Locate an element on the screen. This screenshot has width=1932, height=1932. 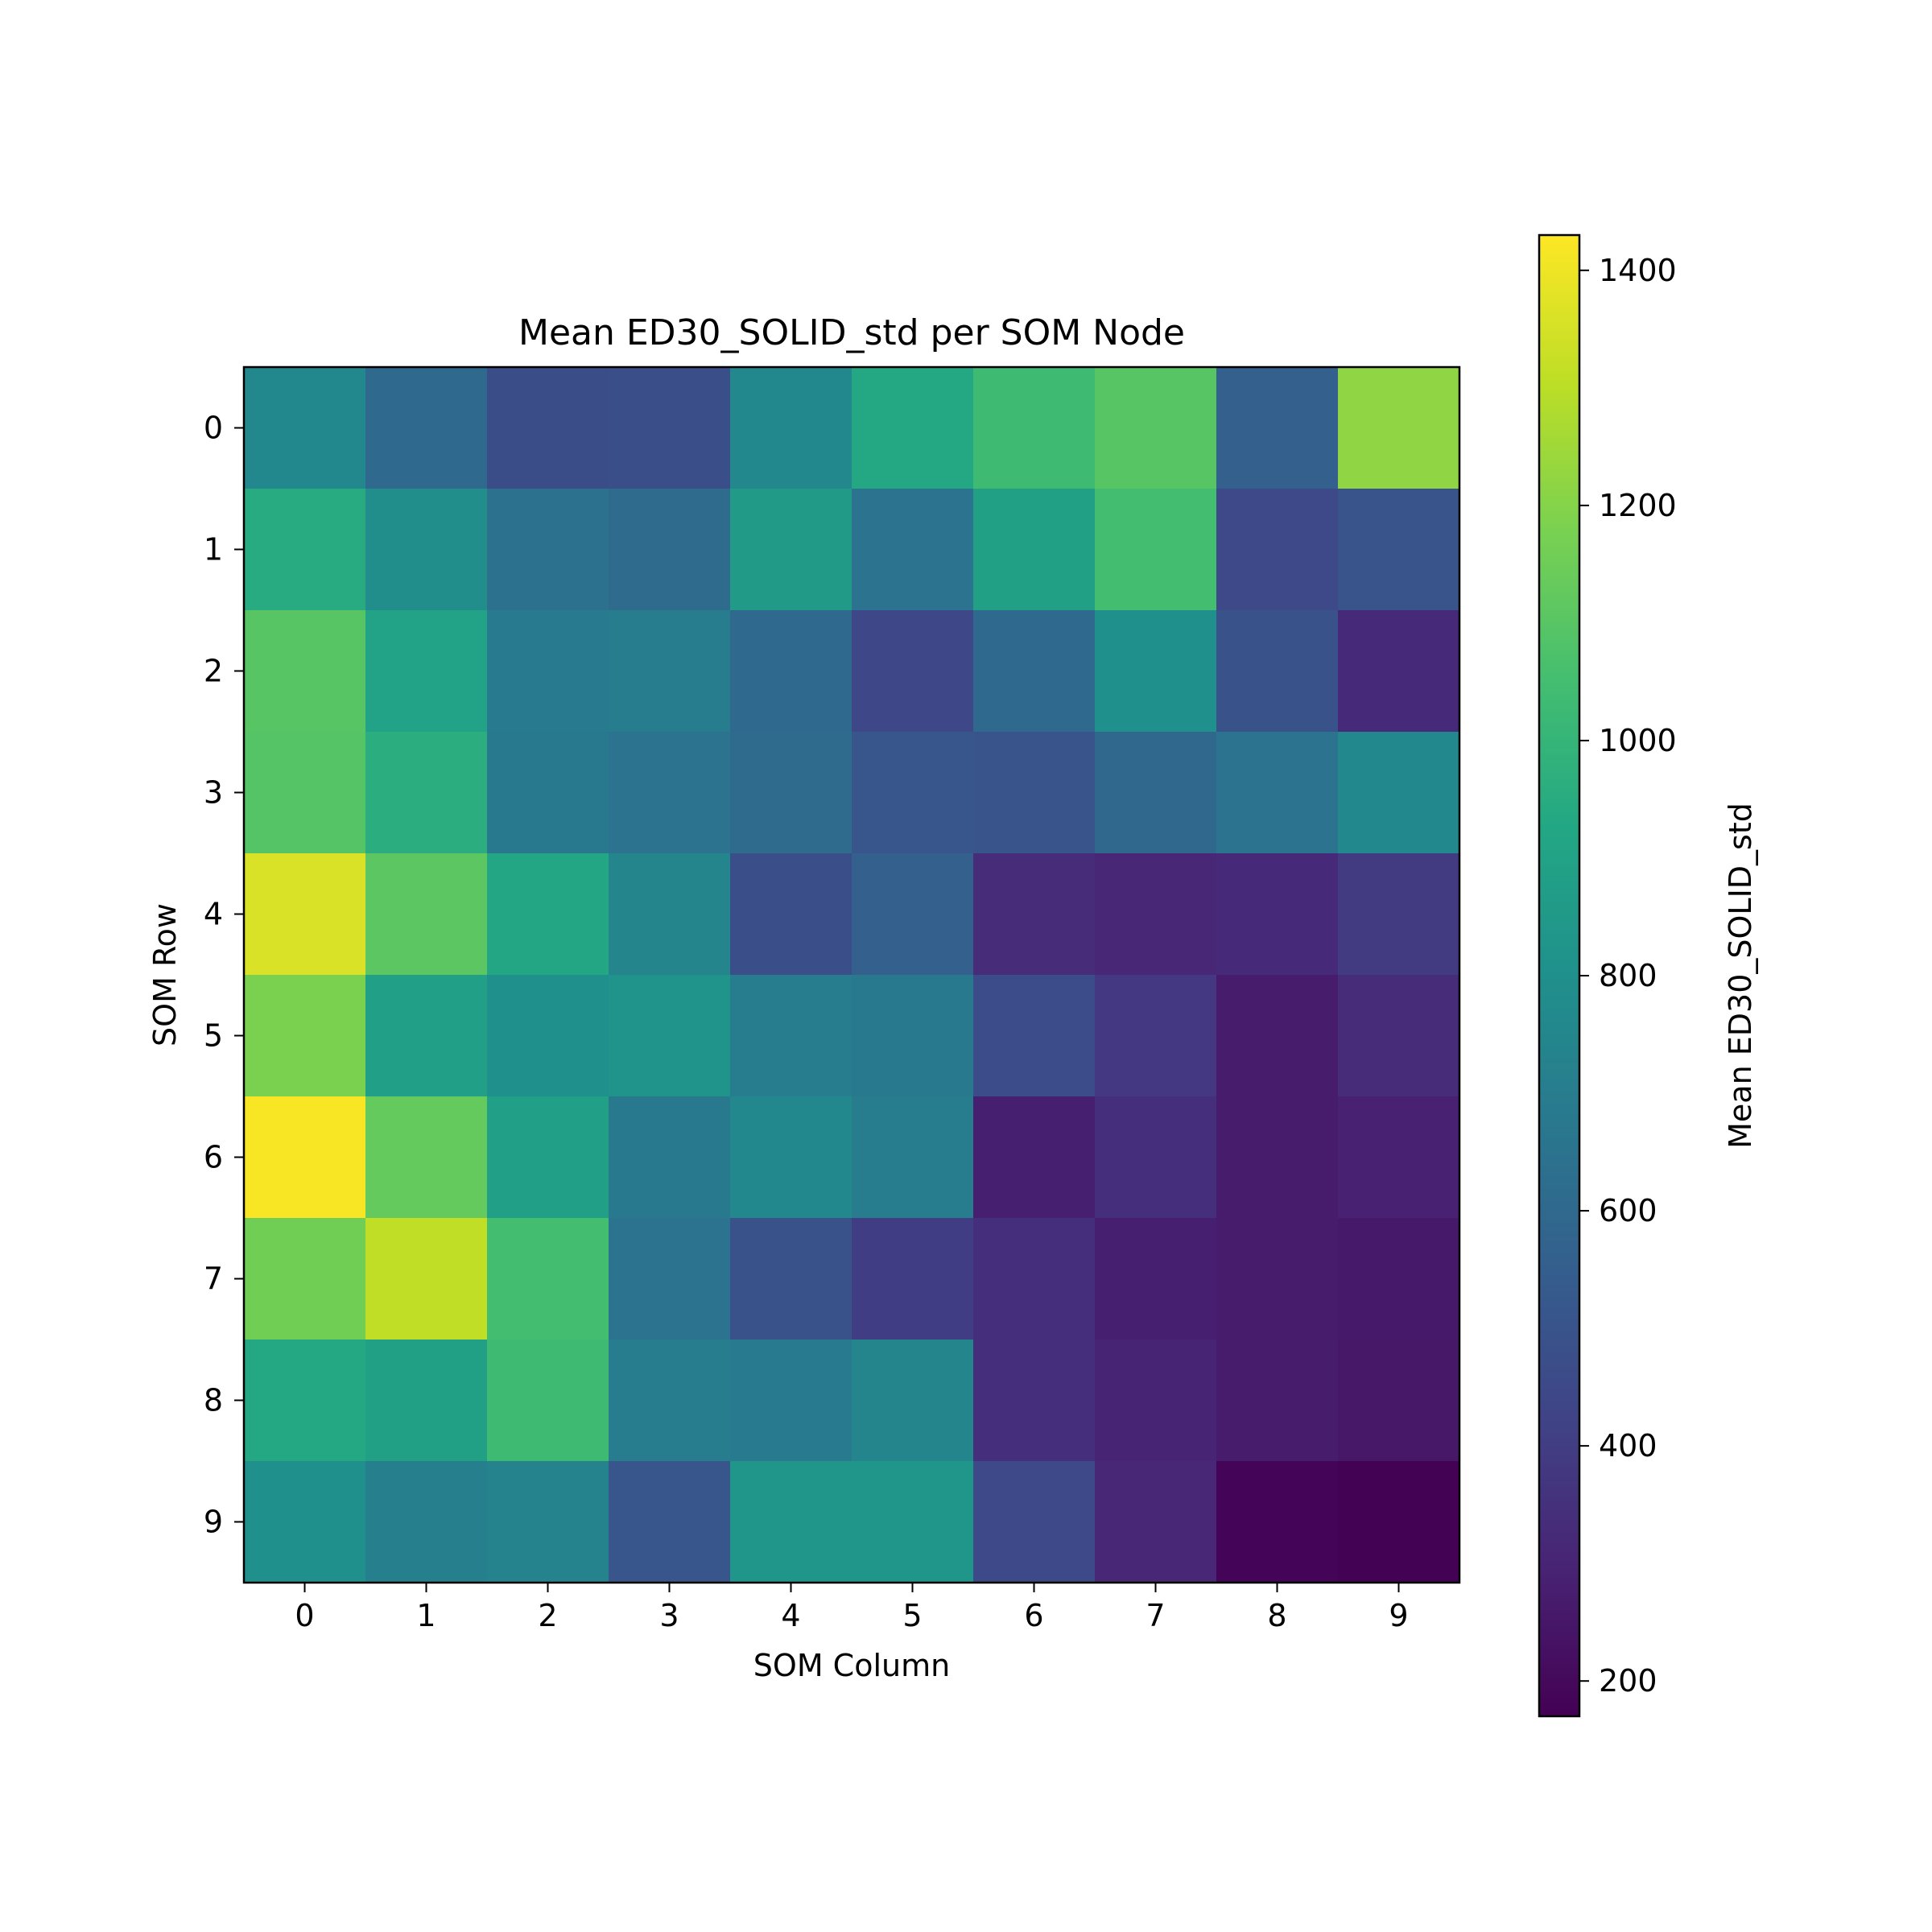
heatmap-cell-r9-c3 is located at coordinates (670, 1522).